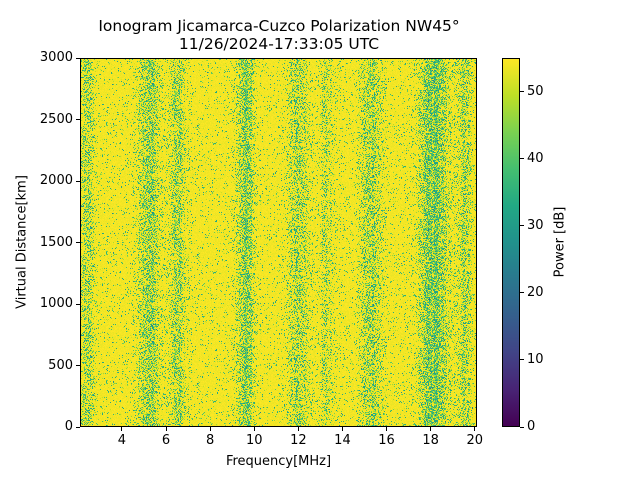 The width and height of the screenshot is (640, 480). I want to click on colorbar-tick-label: 0, so click(531, 426).